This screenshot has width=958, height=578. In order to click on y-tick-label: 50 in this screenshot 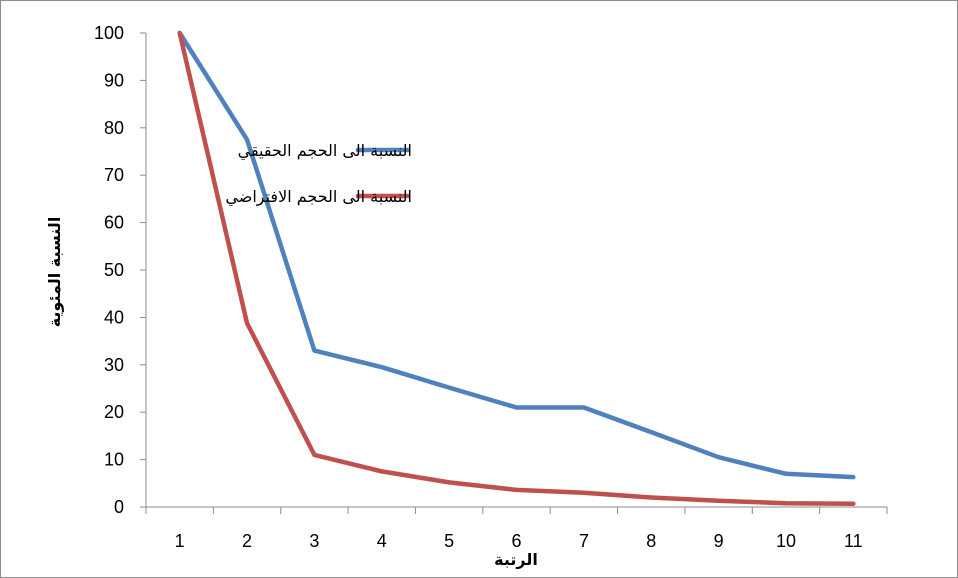, I will do `click(114, 270)`.